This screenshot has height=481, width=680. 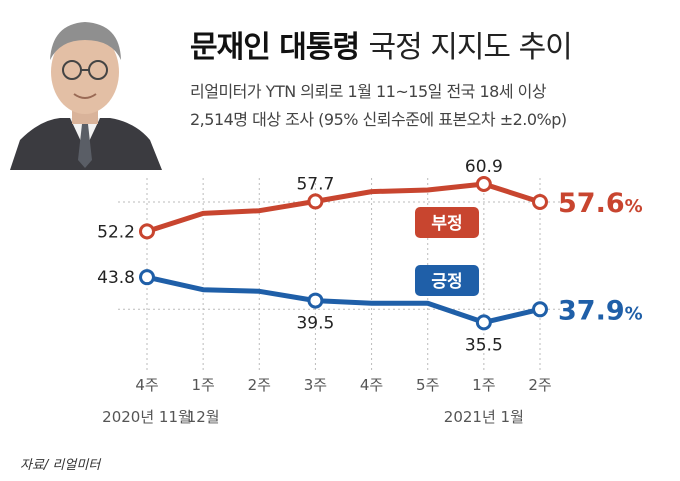 What do you see at coordinates (484, 417) in the screenshot?
I see `period-label: 2021년 1월` at bounding box center [484, 417].